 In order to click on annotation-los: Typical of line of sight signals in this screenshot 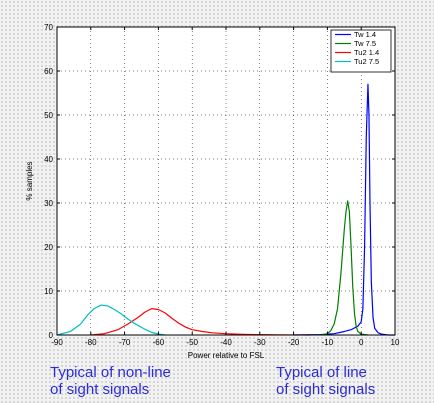, I will do `click(325, 381)`.